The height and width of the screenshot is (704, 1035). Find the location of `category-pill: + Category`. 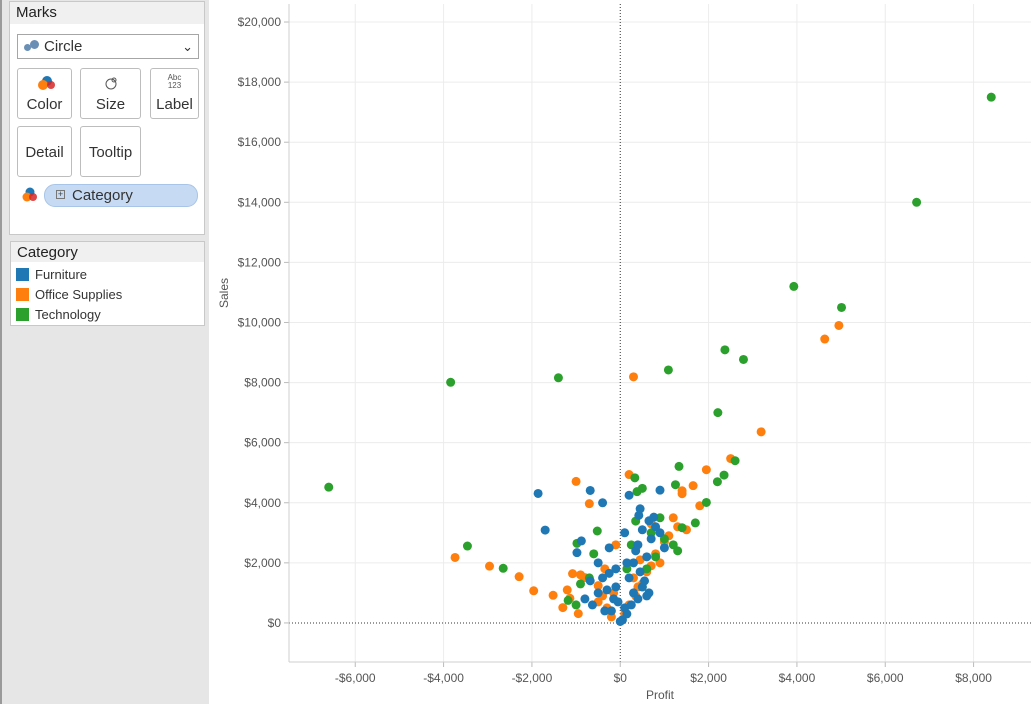

category-pill: + Category is located at coordinates (121, 195).